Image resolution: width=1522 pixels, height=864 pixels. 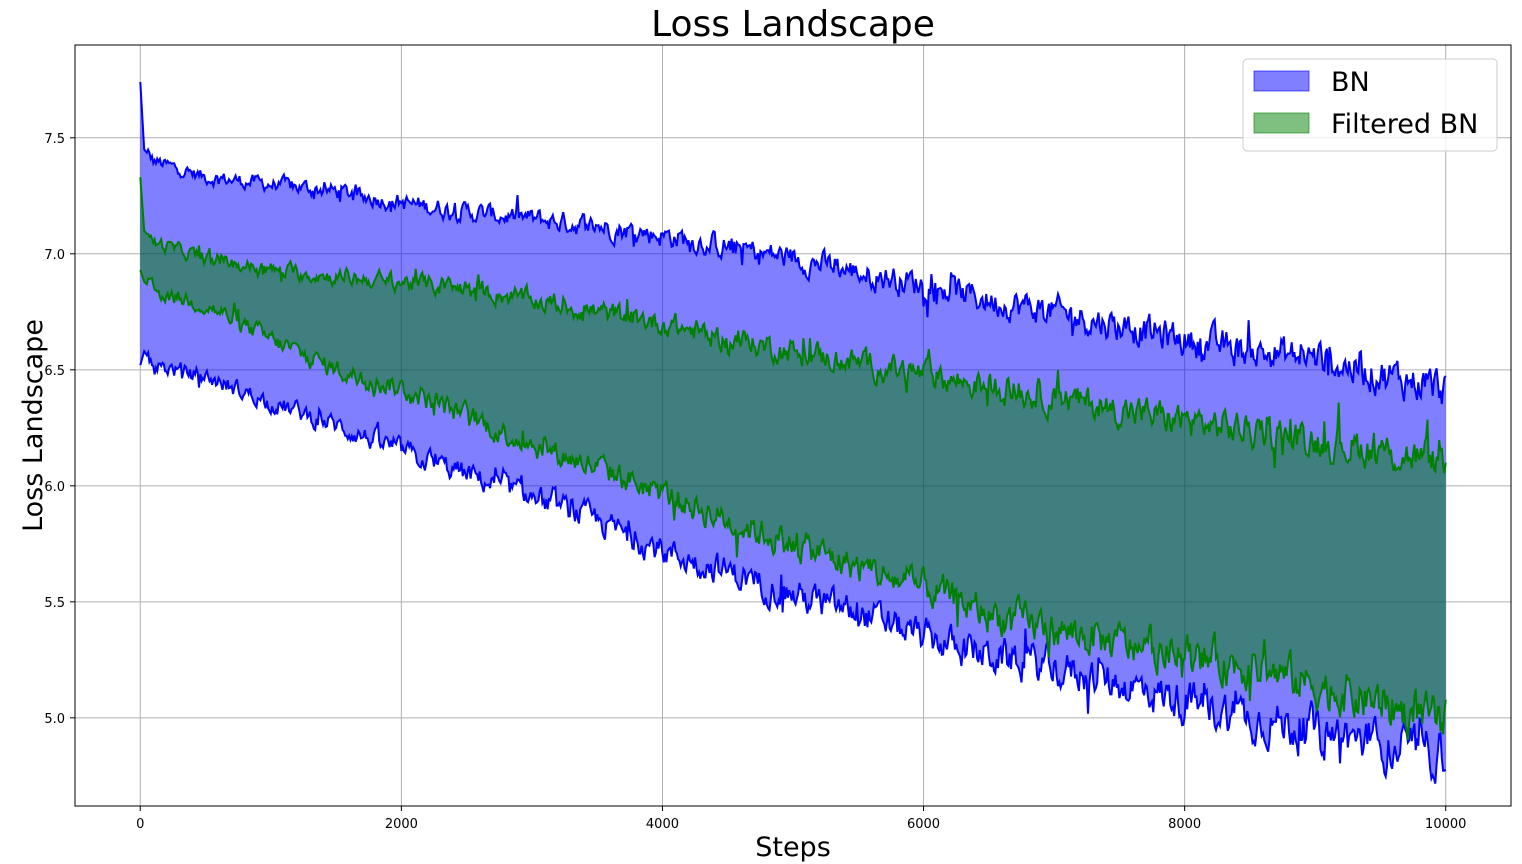 I want to click on y-tick-label: 6.5, so click(x=54, y=371).